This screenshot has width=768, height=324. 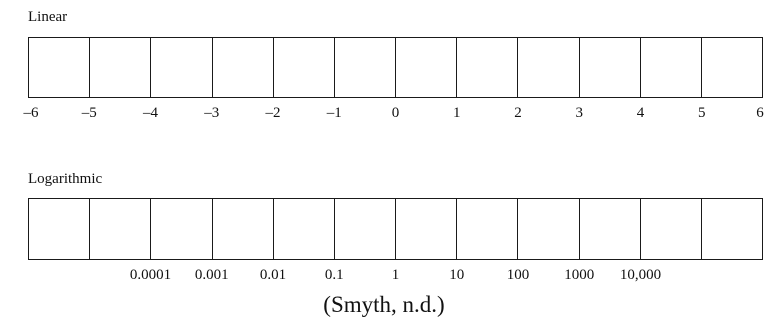 What do you see at coordinates (395, 113) in the screenshot?
I see `linear-tick-label: 0` at bounding box center [395, 113].